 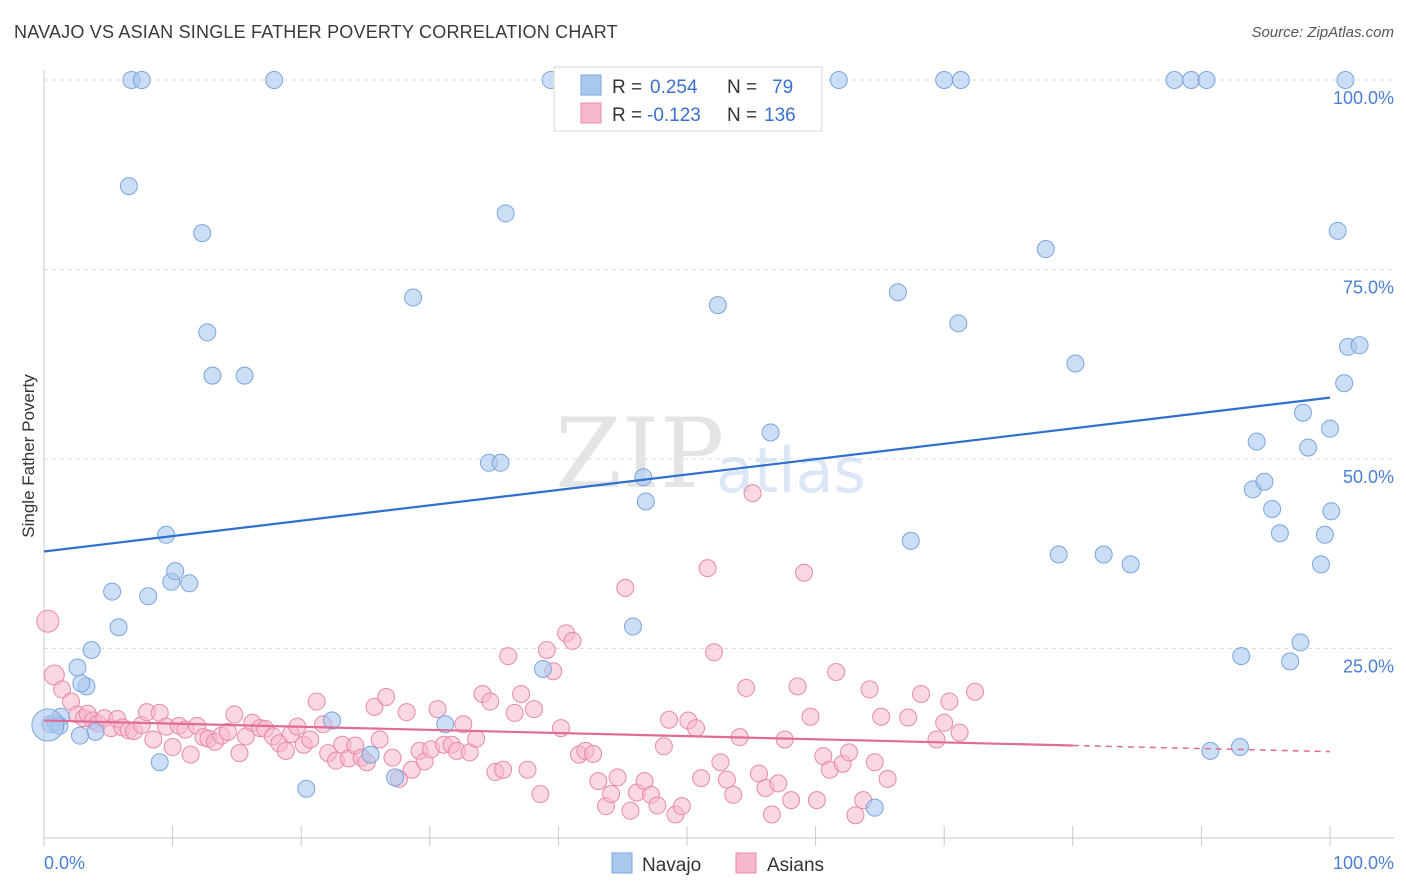 What do you see at coordinates (591, 85) in the screenshot?
I see `navajo-legend-swatch` at bounding box center [591, 85].